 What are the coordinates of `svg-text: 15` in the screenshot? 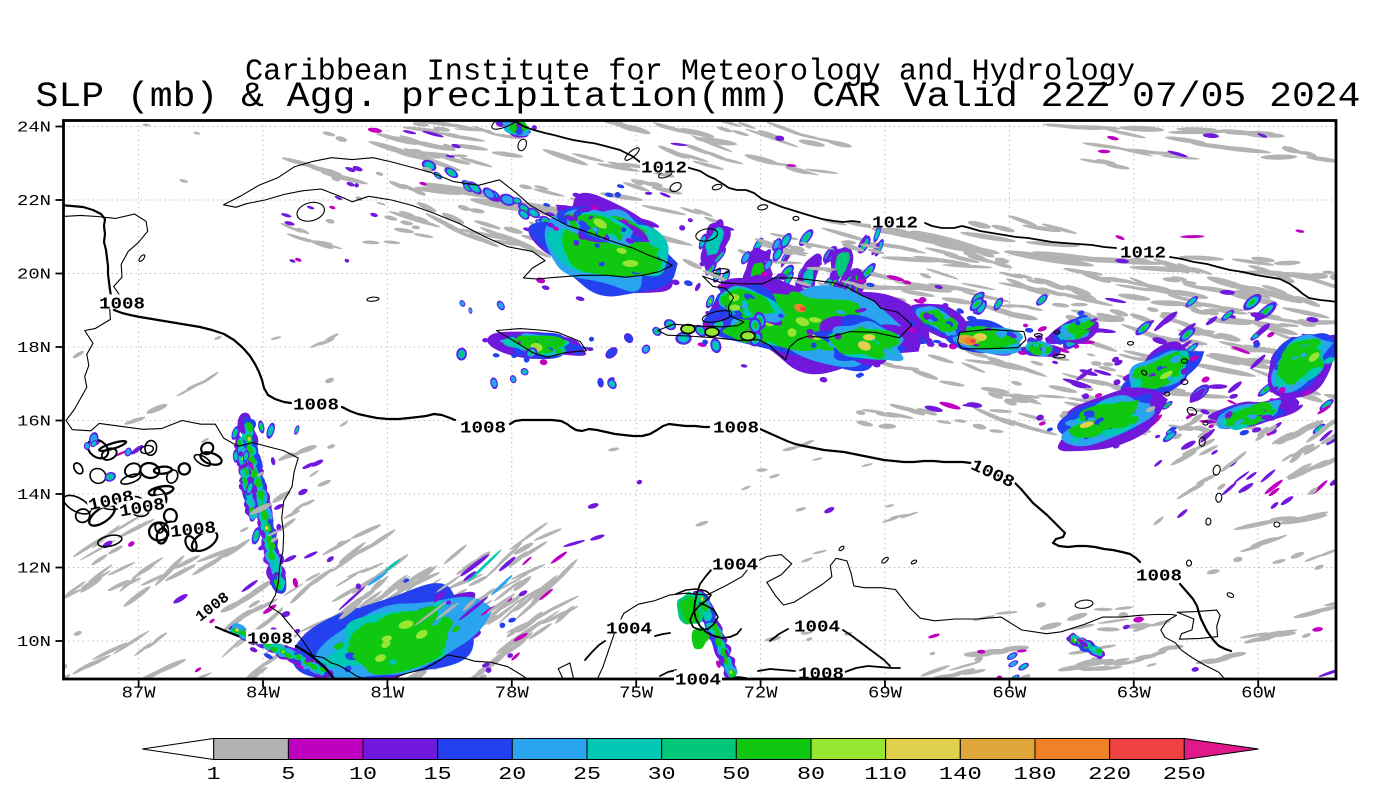 It's located at (438, 774).